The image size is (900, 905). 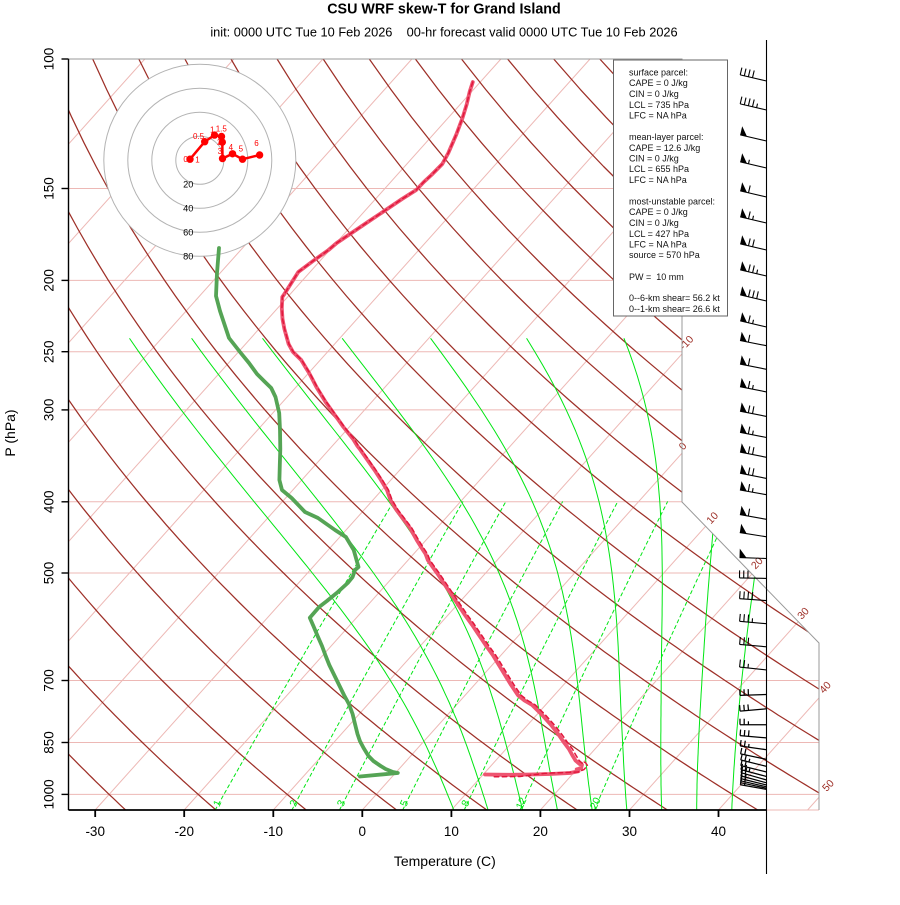 What do you see at coordinates (664, 148) in the screenshot?
I see `svg-text: CAPE = 12.6 J/kg` at bounding box center [664, 148].